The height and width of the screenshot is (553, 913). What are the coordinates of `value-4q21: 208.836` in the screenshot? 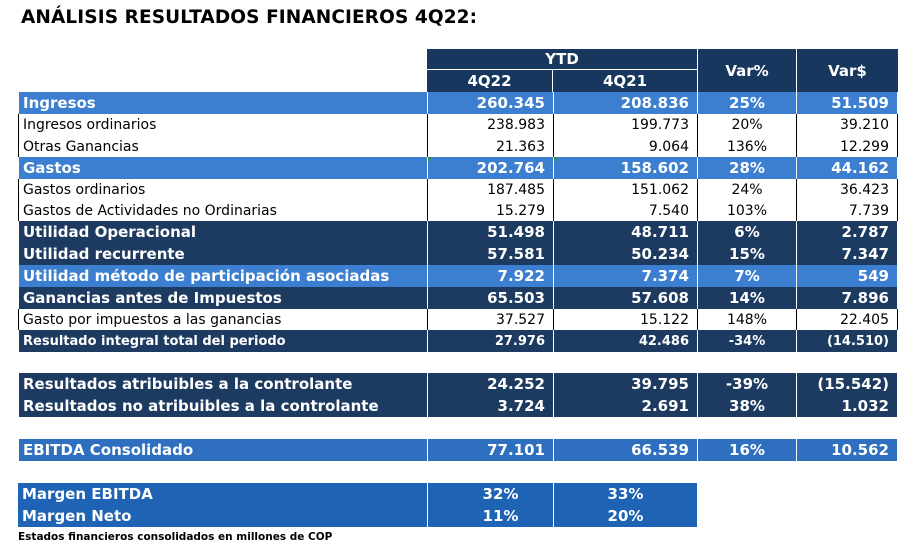 It's located at (625, 103).